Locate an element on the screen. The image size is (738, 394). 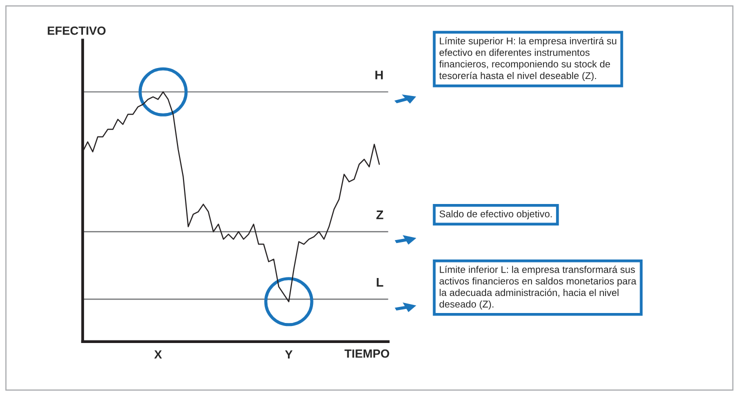
y-axis-title: EFECTIVO is located at coordinates (77, 30).